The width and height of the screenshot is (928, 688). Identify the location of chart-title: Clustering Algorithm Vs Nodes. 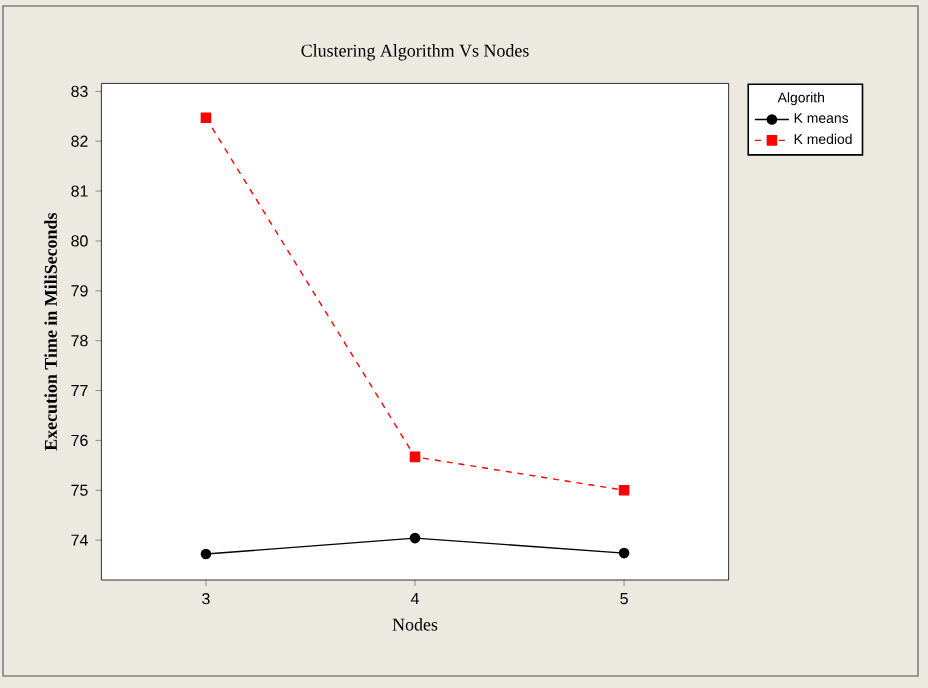
(415, 52).